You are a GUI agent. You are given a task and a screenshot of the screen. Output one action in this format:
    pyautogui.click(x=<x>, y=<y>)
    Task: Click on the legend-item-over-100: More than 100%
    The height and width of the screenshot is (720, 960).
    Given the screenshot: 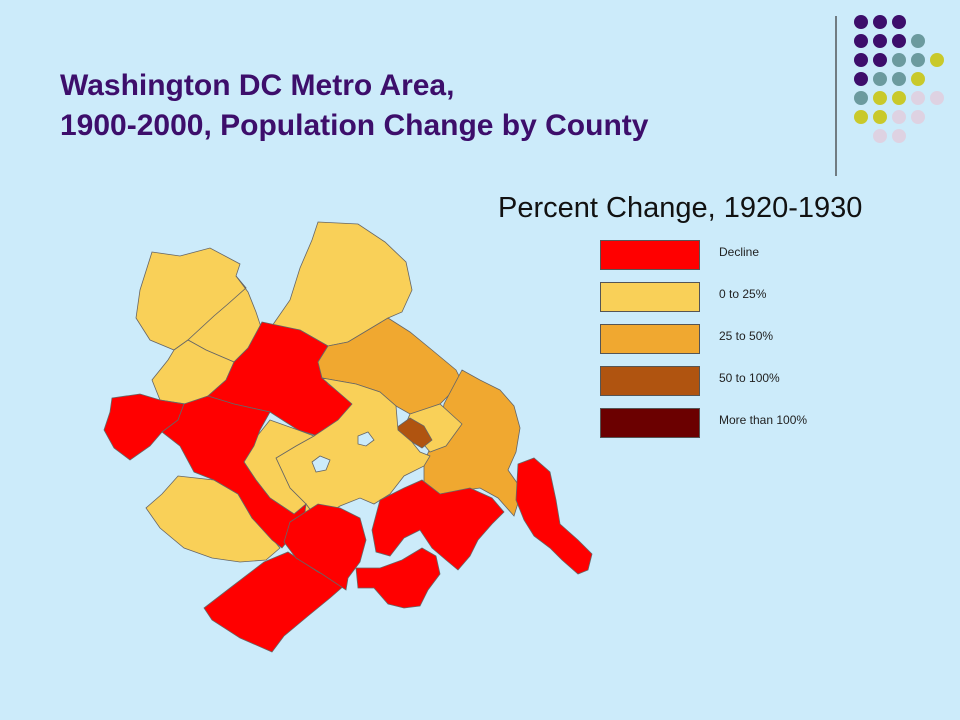 What is the action you would take?
    pyautogui.click(x=750, y=424)
    